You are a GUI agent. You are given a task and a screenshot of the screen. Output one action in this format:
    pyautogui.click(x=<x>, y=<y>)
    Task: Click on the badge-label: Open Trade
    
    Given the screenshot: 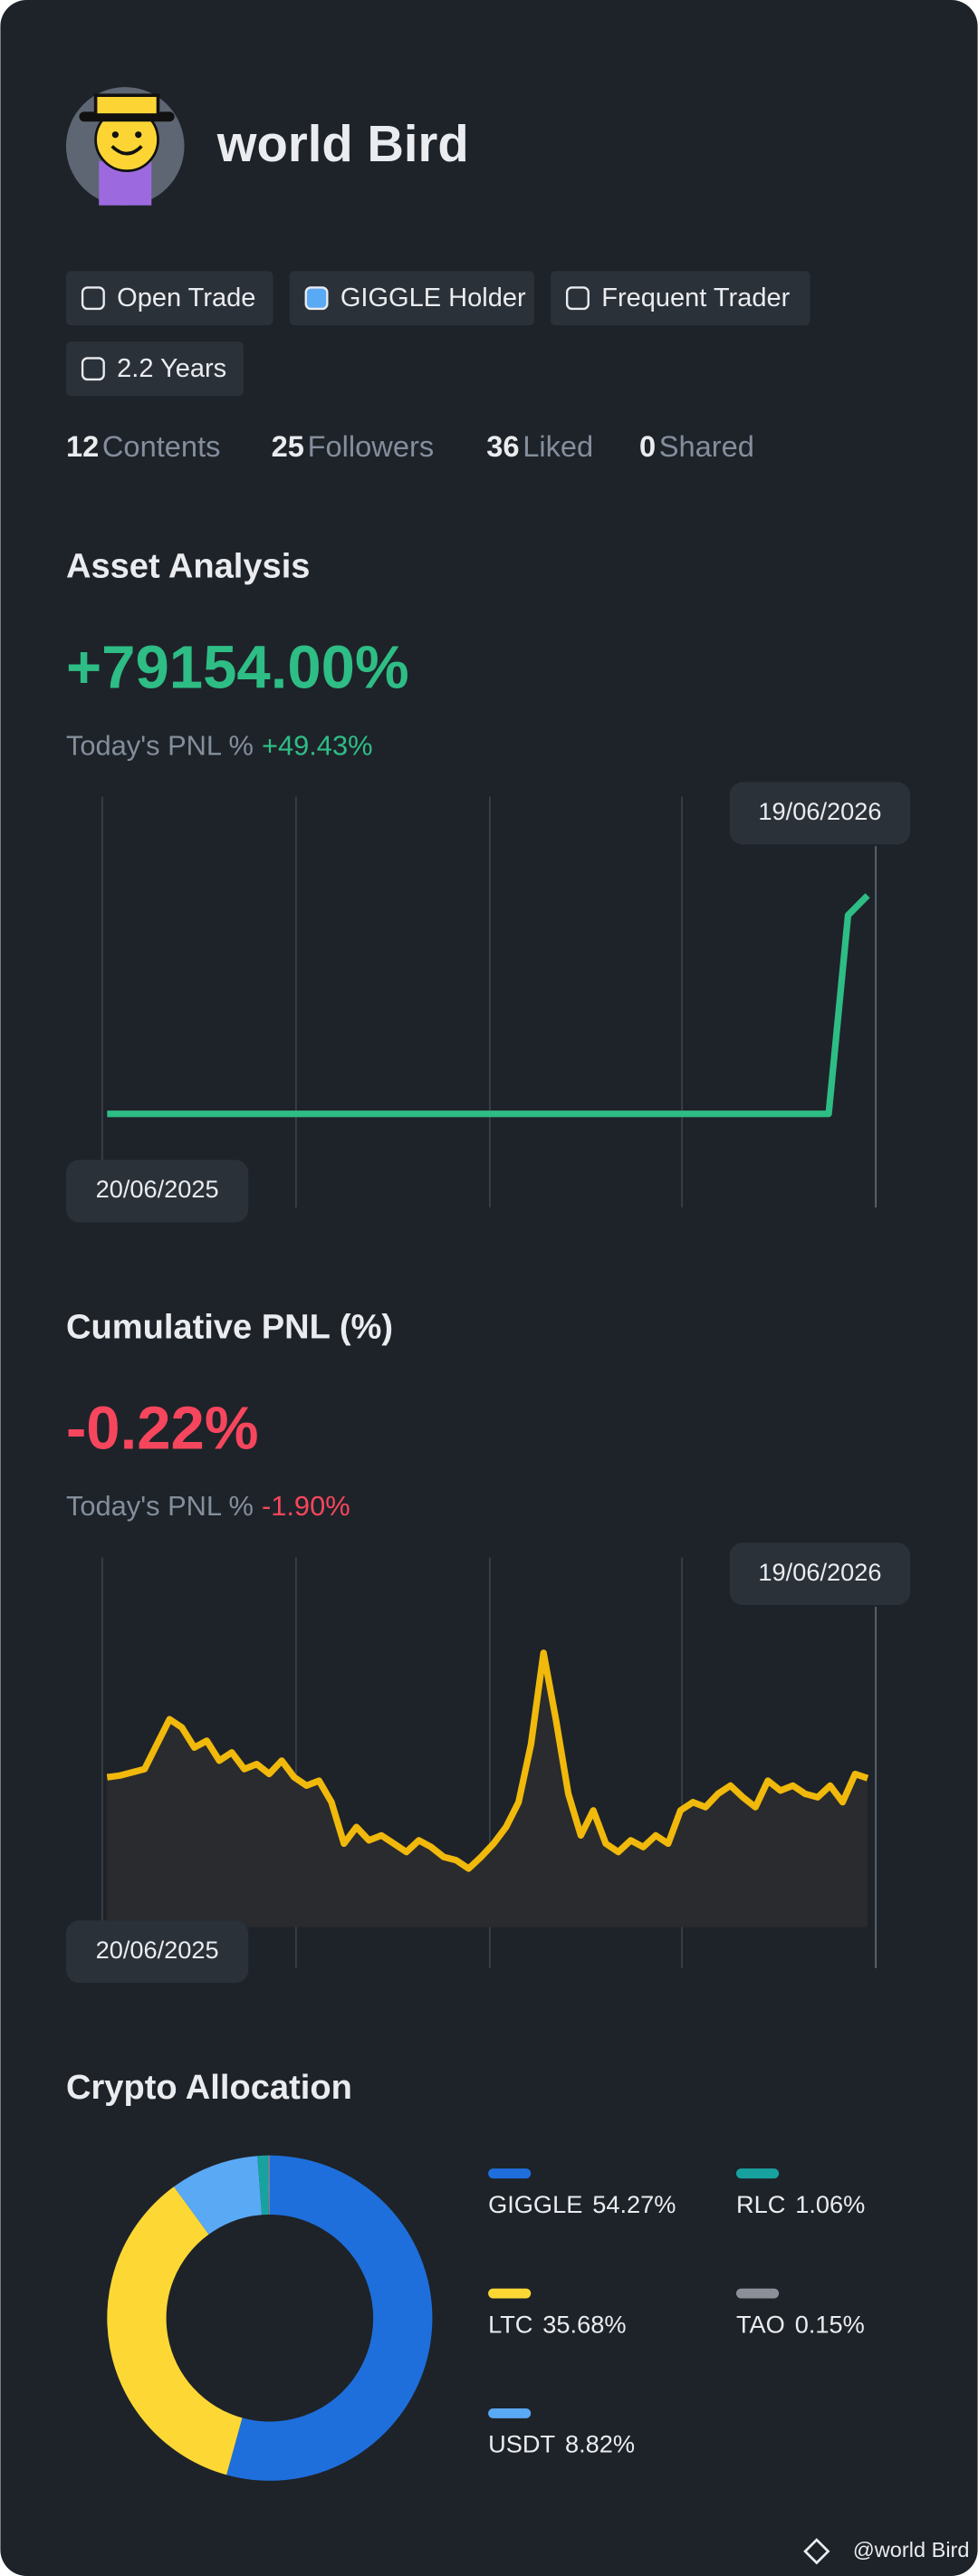 What is the action you would take?
    pyautogui.click(x=186, y=298)
    